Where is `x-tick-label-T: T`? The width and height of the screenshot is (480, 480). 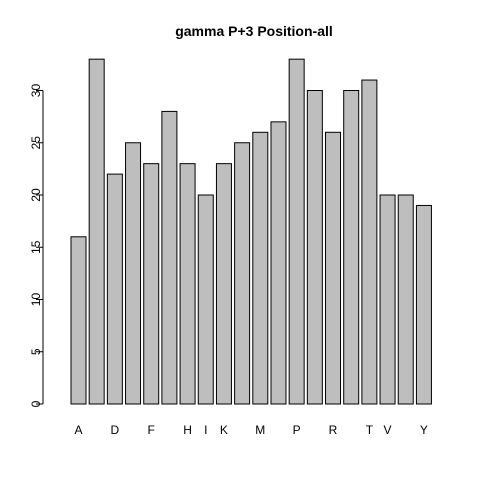 x-tick-label-T: T is located at coordinates (370, 430).